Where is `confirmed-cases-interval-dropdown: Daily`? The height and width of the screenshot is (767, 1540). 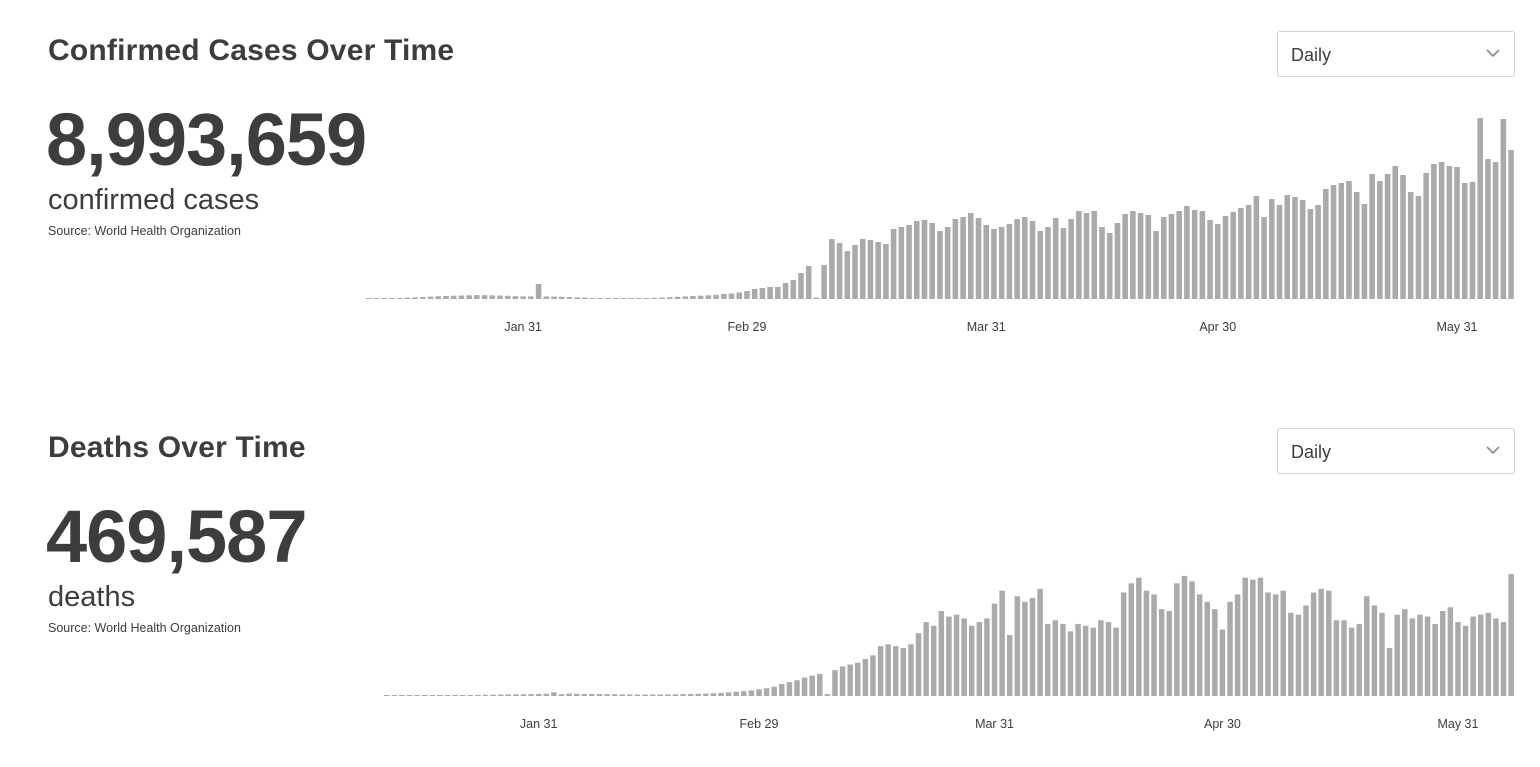
confirmed-cases-interval-dropdown: Daily is located at coordinates (1396, 54).